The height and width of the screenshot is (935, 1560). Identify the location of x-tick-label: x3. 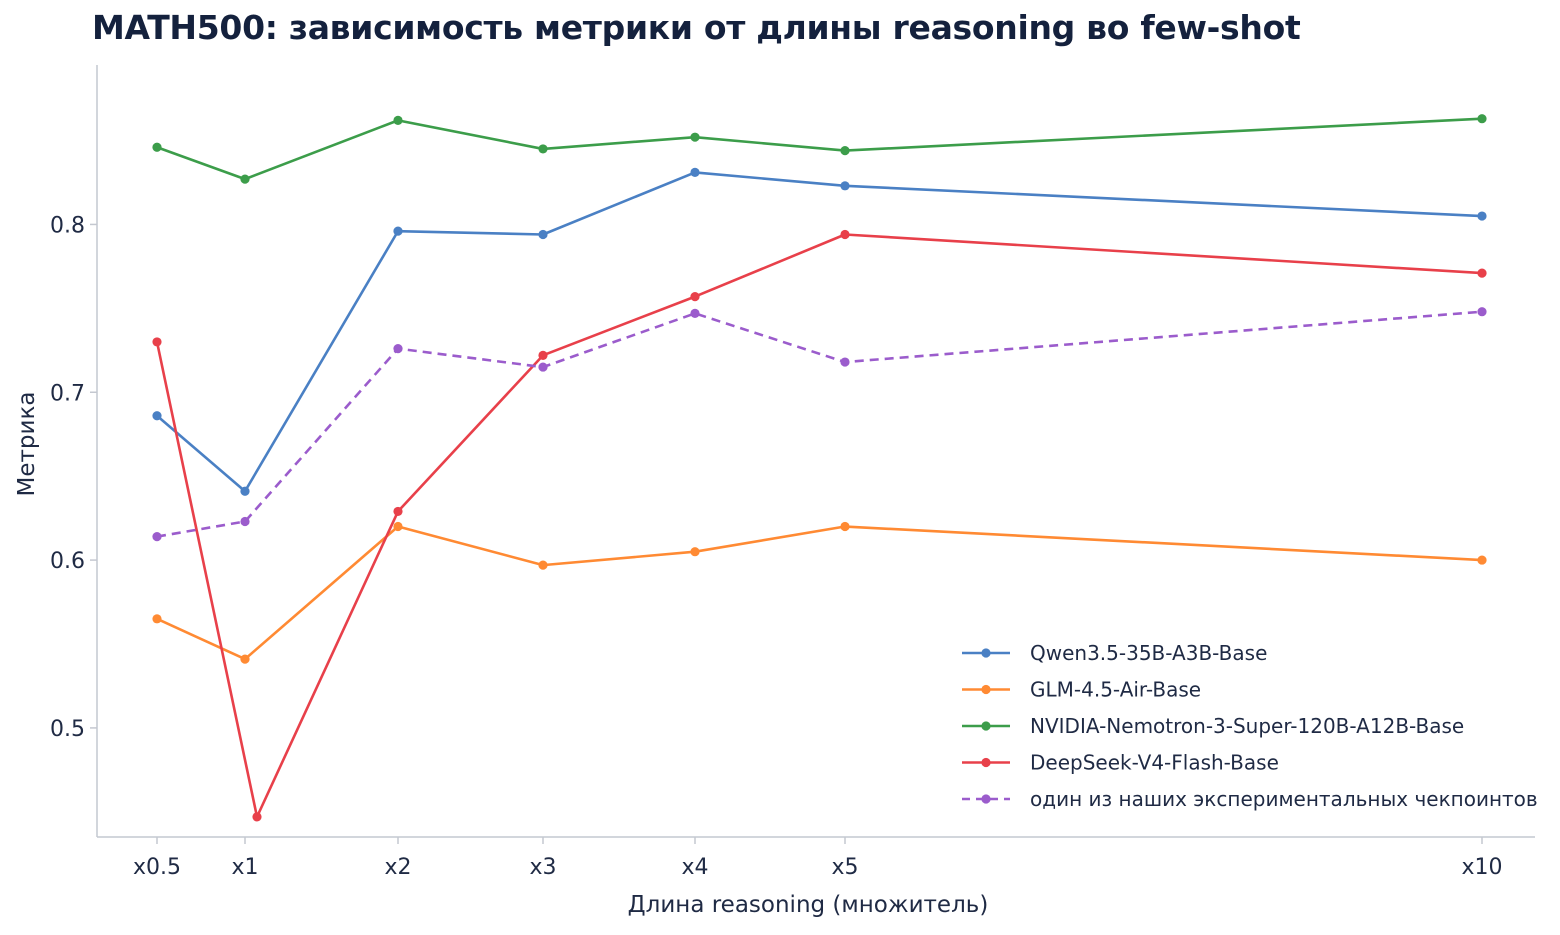
(542, 867).